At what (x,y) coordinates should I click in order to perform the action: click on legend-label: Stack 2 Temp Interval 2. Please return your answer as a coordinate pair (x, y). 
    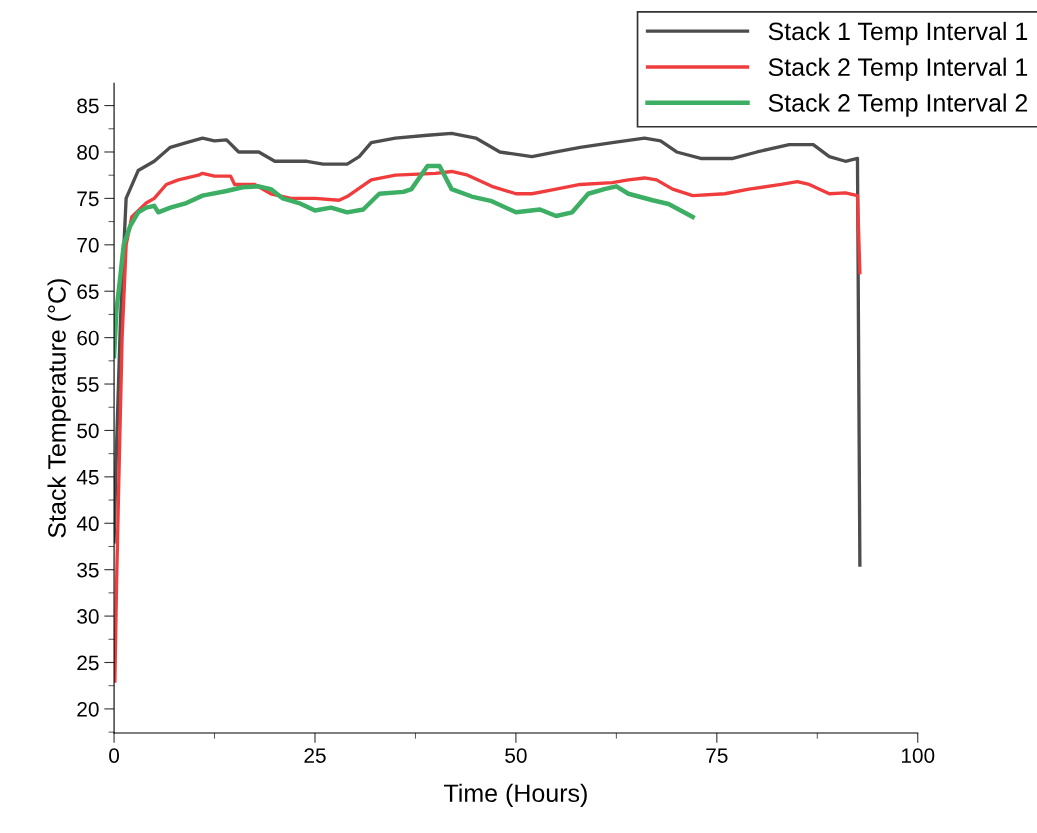
    Looking at the image, I should click on (898, 105).